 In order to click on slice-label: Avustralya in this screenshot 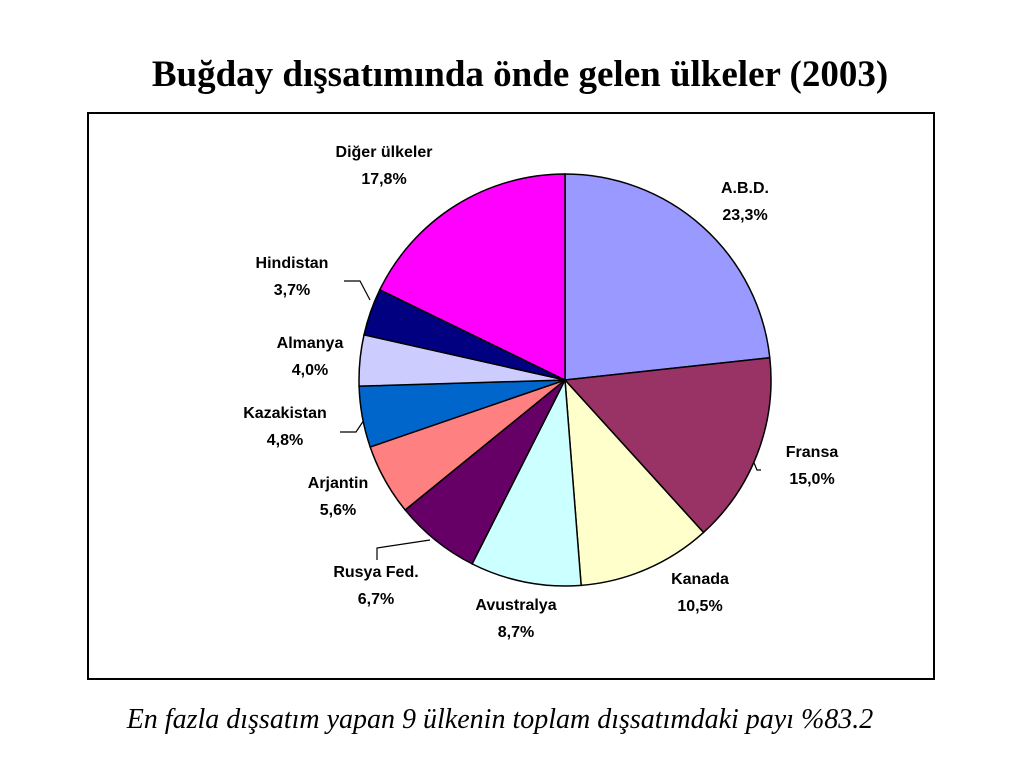, I will do `click(515, 605)`.